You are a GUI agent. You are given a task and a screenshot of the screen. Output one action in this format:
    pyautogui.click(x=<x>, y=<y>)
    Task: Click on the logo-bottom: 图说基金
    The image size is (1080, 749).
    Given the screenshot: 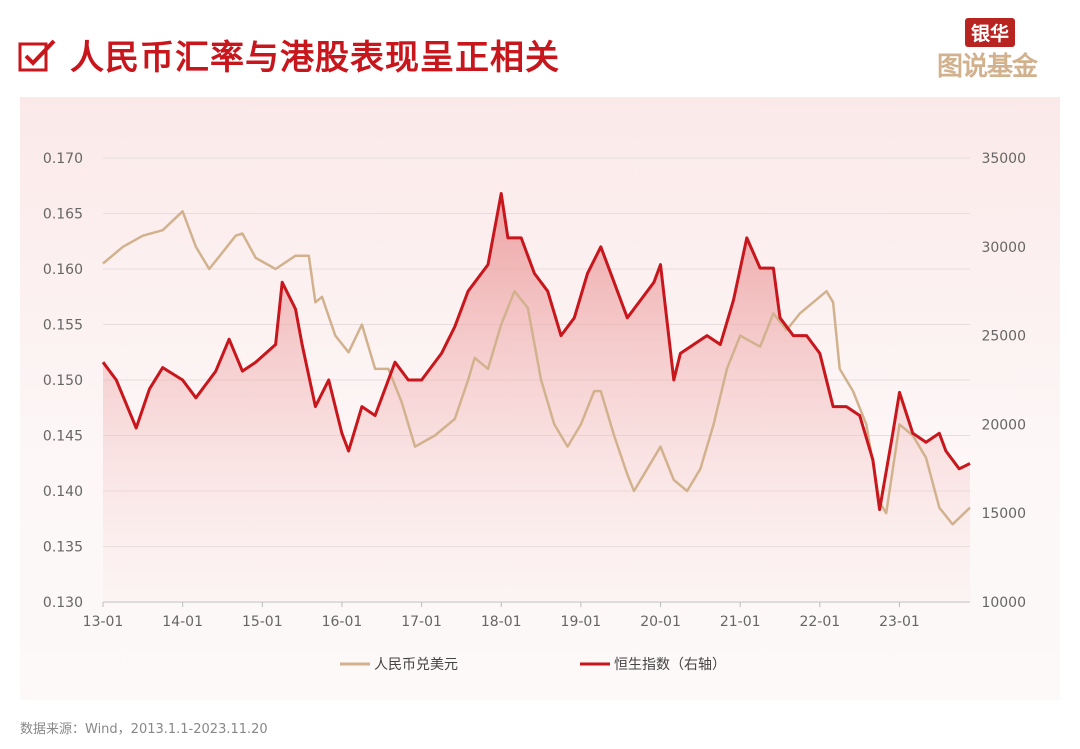 What is the action you would take?
    pyautogui.click(x=987, y=67)
    